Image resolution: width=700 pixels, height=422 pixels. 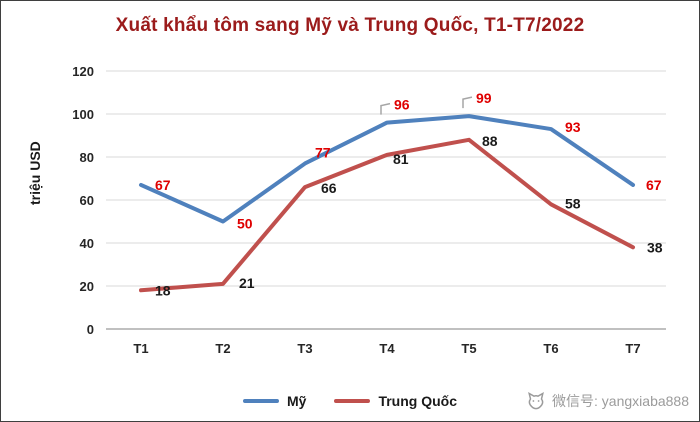 What do you see at coordinates (632, 348) in the screenshot?
I see `x-tick-label: T7` at bounding box center [632, 348].